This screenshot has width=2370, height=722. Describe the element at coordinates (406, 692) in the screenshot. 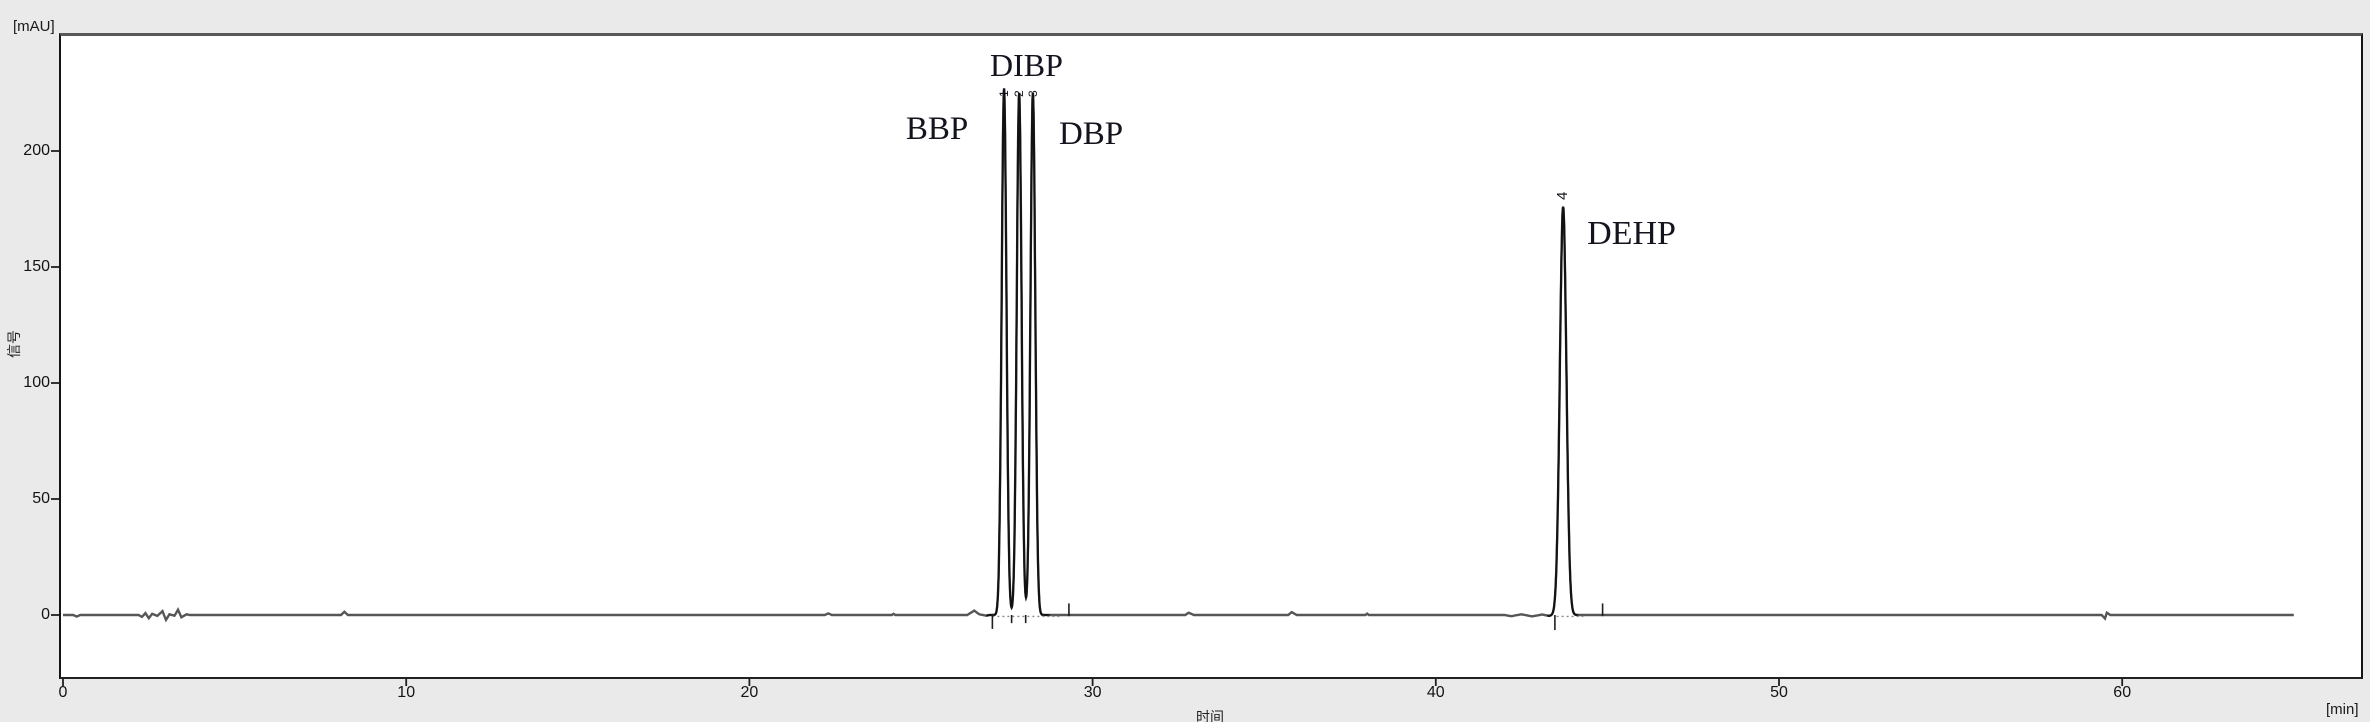

I see `x-tick-label: 10` at that location.